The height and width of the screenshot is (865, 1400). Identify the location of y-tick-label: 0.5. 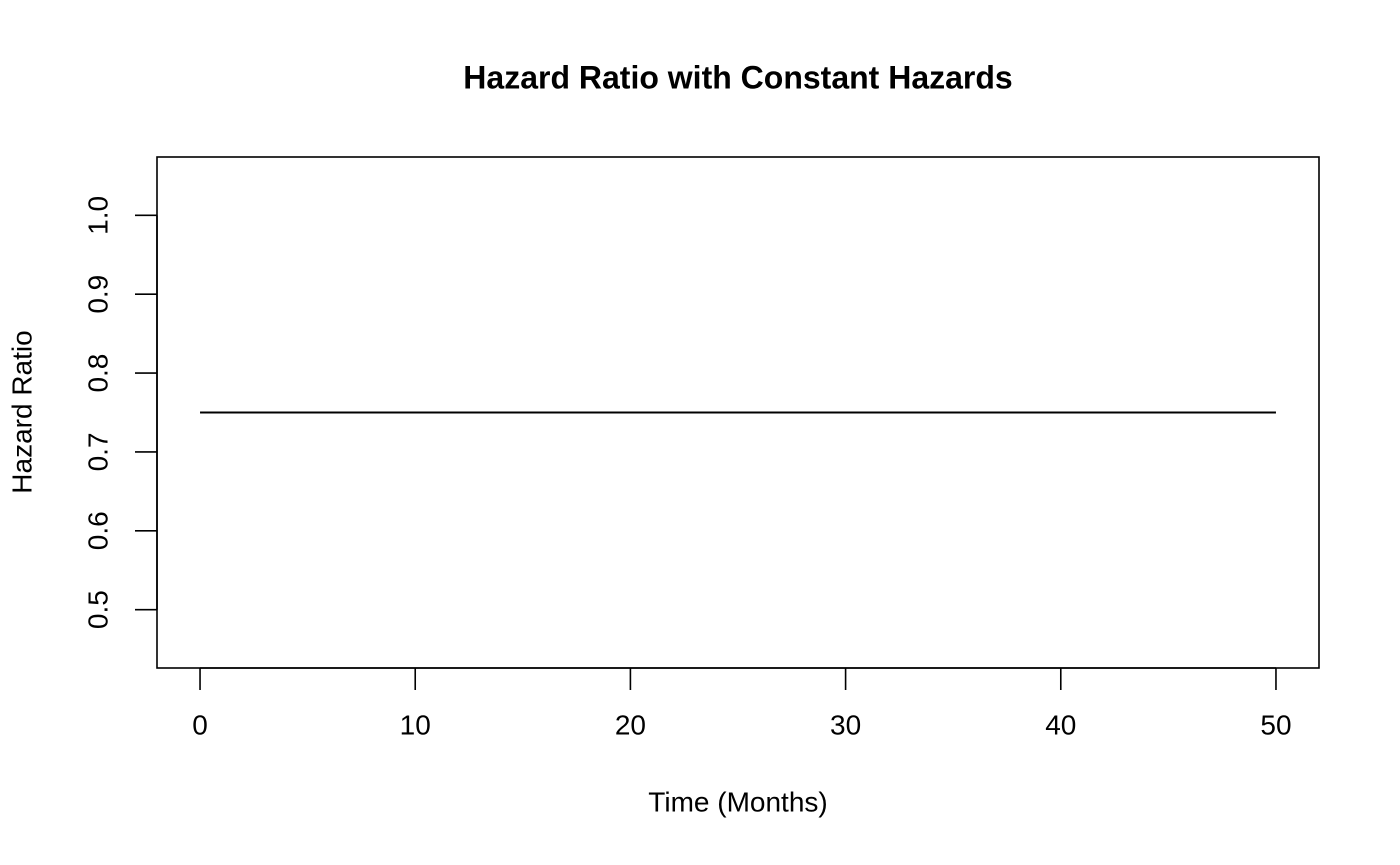
(97, 609).